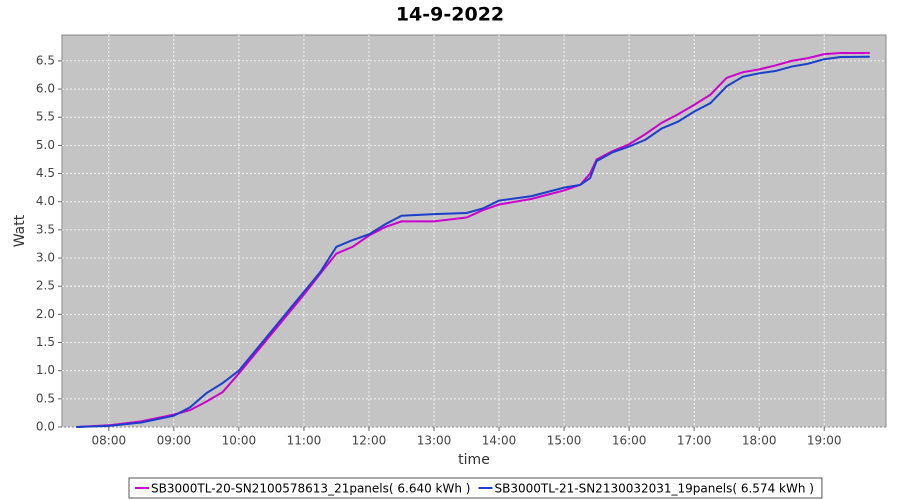  What do you see at coordinates (45, 286) in the screenshot?
I see `y-tick-label: 2.5` at bounding box center [45, 286].